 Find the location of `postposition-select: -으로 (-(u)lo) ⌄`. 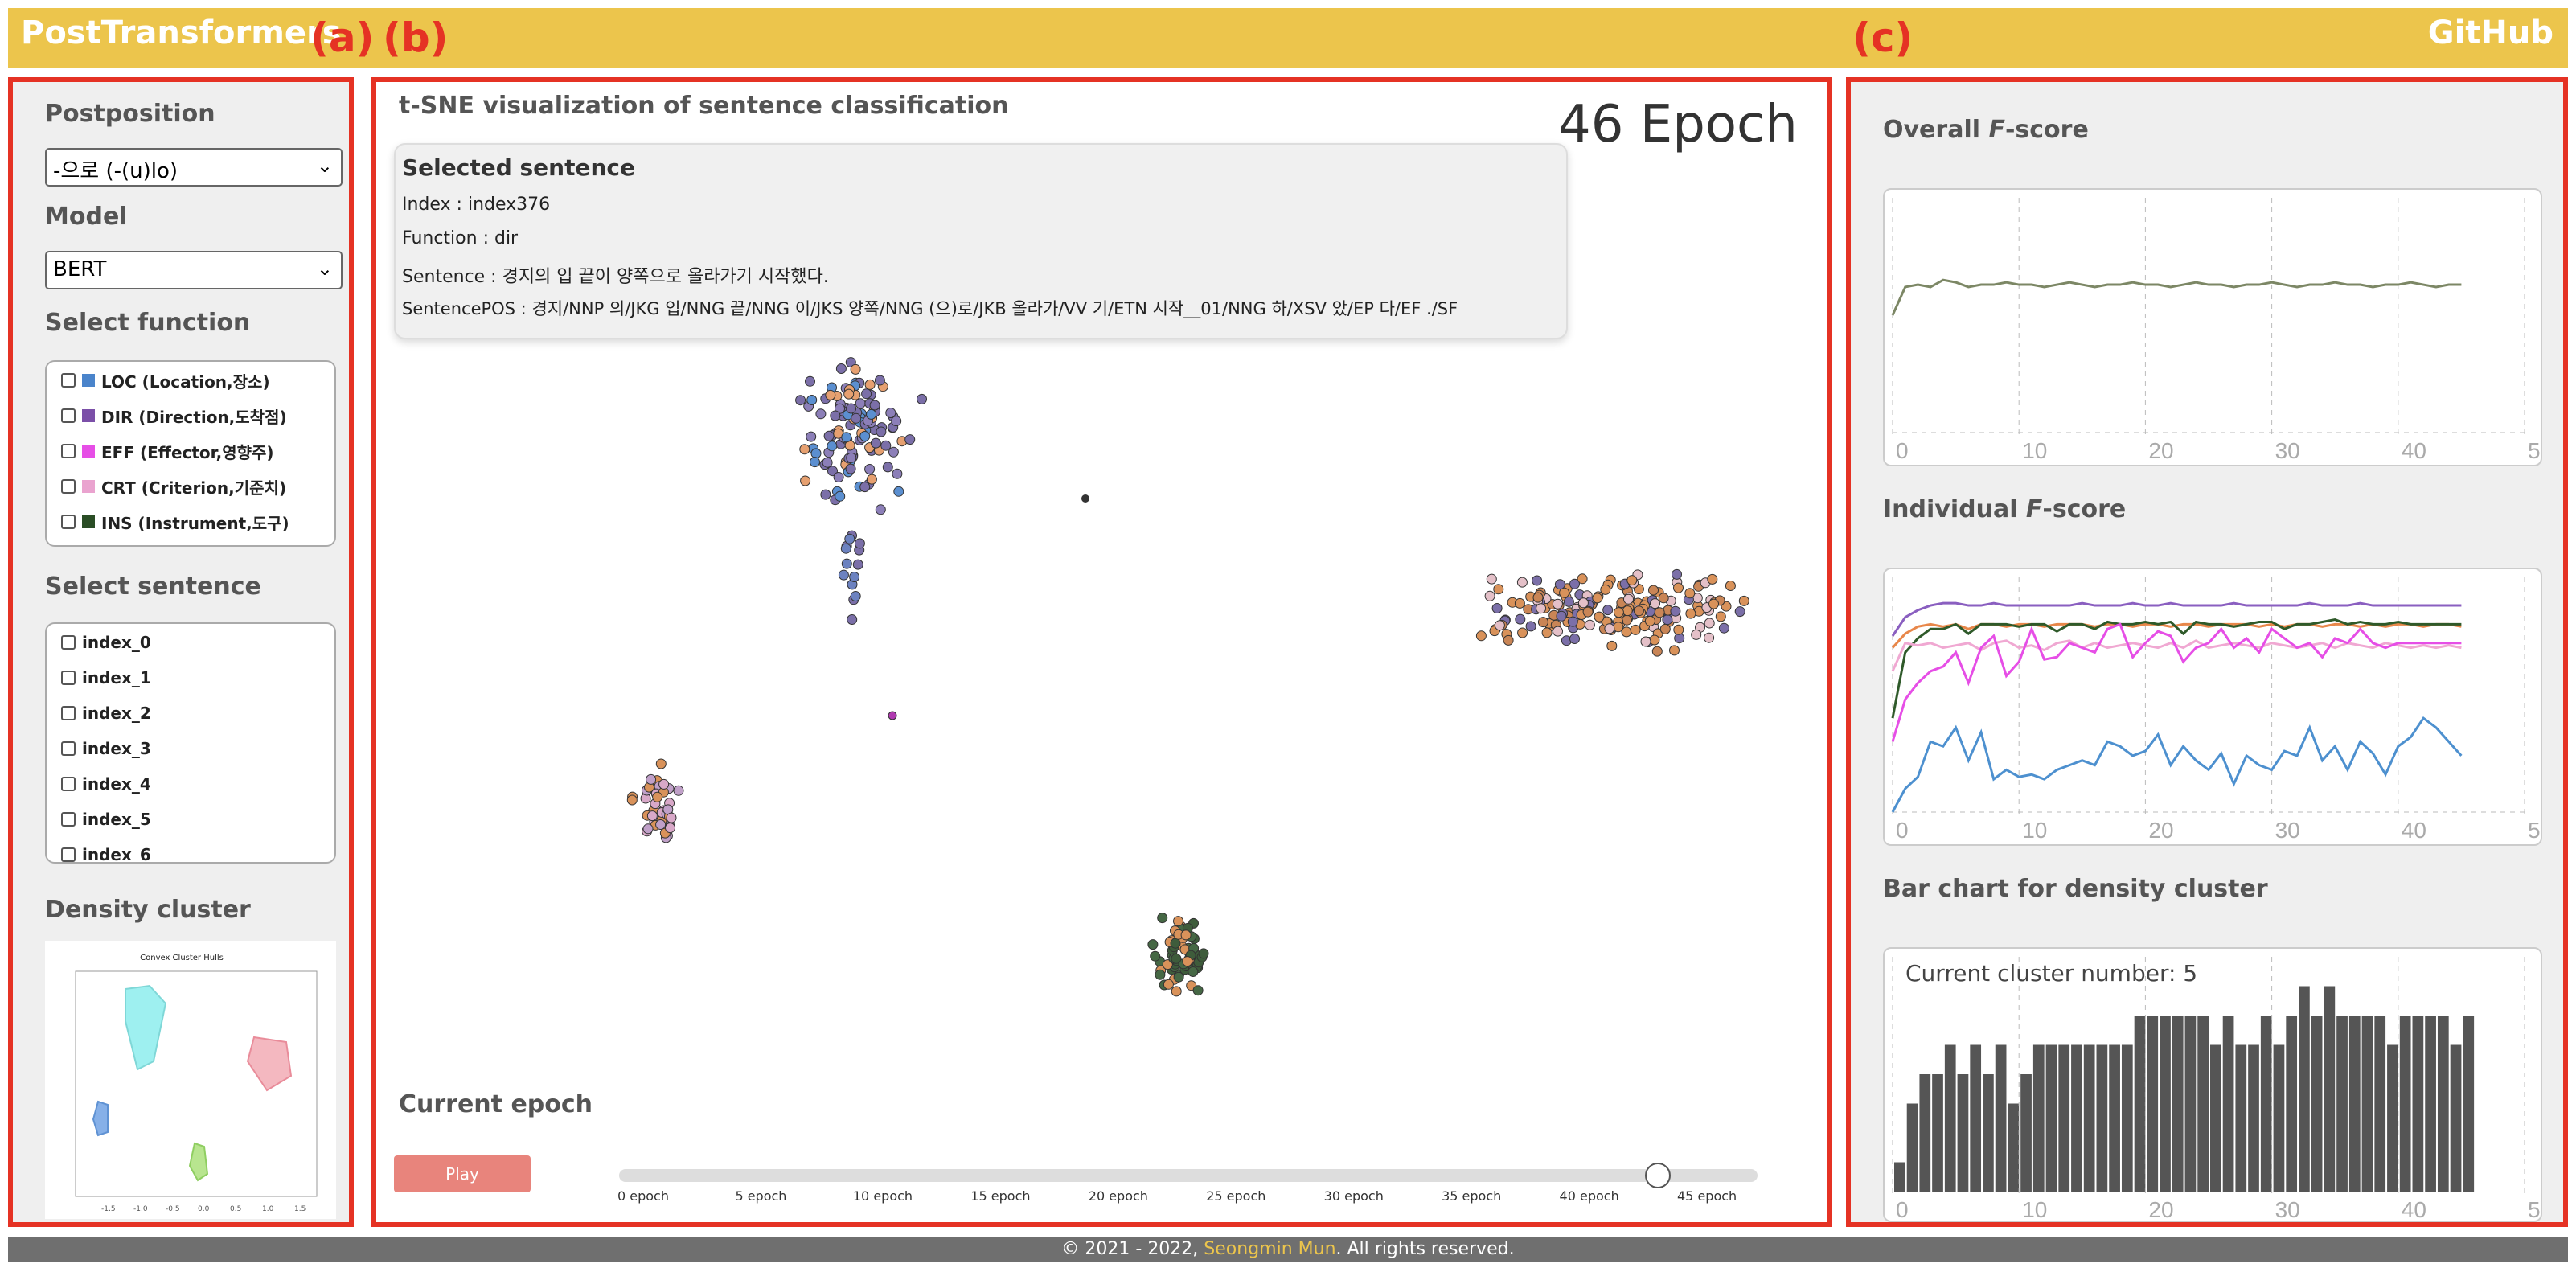

postposition-select: -으로 (-(u)lo) ⌄ is located at coordinates (194, 167).